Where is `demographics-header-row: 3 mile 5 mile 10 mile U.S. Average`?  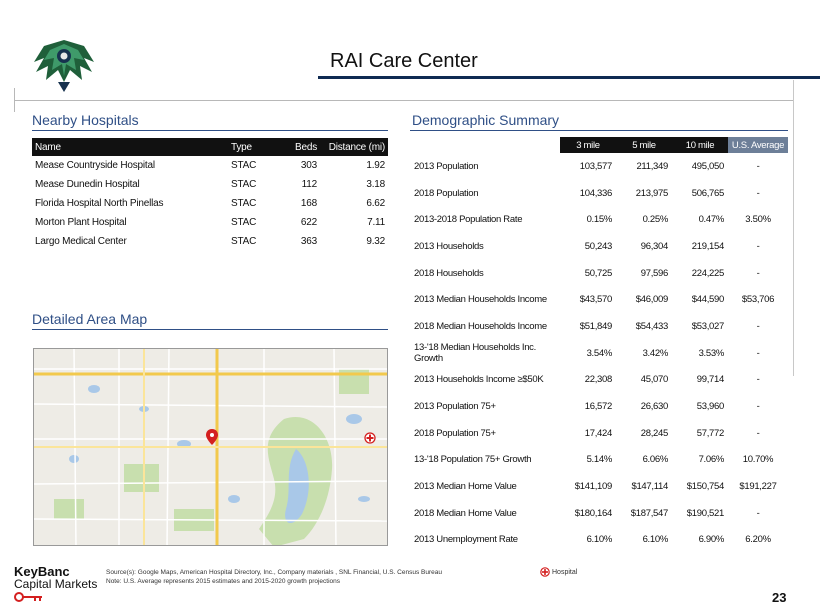
demographics-header-row: 3 mile 5 mile 10 mile U.S. Average is located at coordinates (599, 145).